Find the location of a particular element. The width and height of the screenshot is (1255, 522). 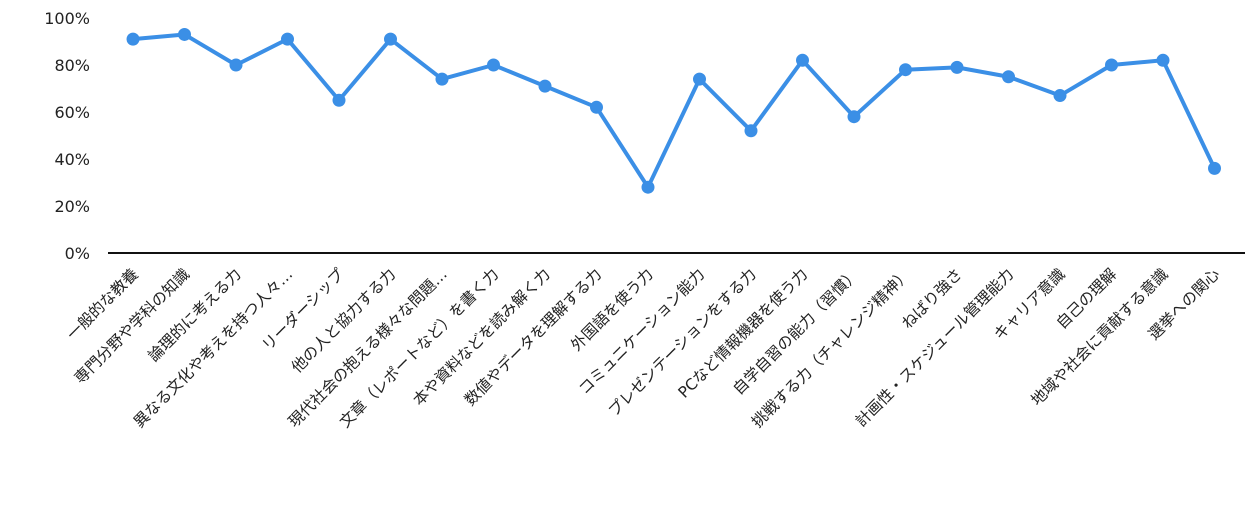

y-tick-label: 100% is located at coordinates (67, 18).